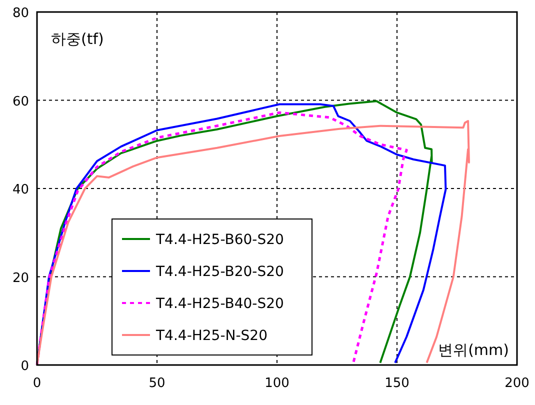  I want to click on legend-label: T4.4-H25-B60-S20, so click(219, 240).